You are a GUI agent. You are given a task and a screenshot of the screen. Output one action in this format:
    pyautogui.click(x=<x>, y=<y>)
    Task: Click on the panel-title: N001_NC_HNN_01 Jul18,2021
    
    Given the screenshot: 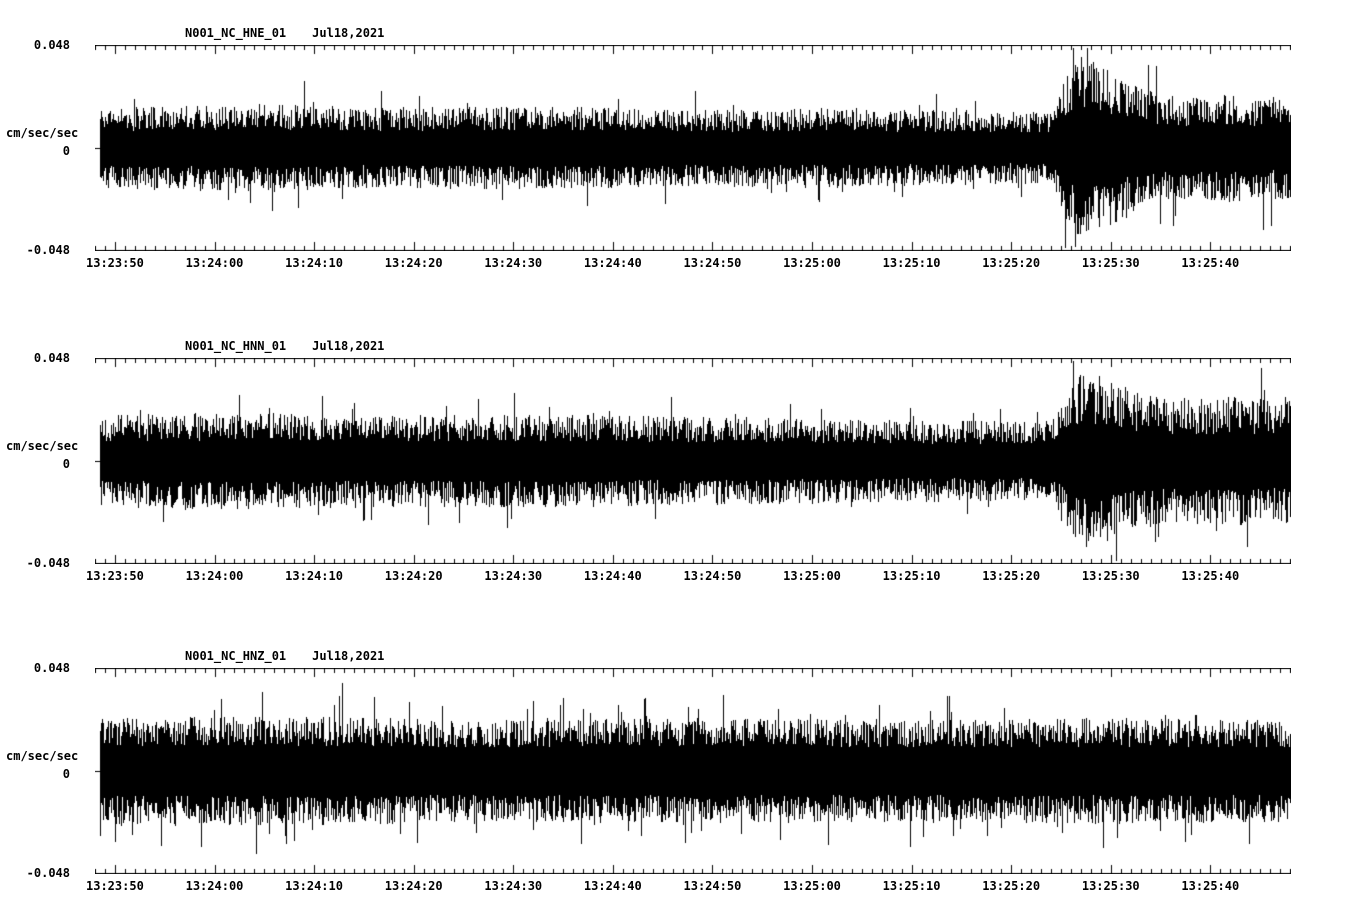 What is the action you would take?
    pyautogui.click(x=284, y=346)
    